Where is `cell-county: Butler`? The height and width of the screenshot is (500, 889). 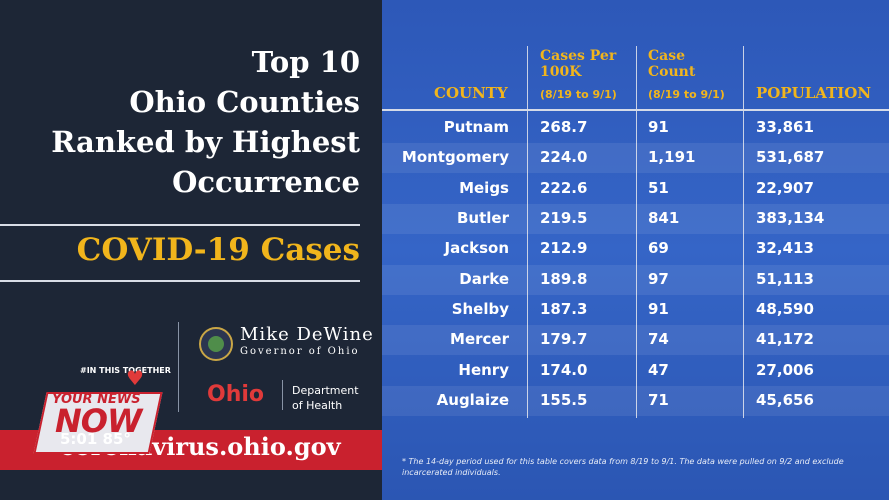
cell-county: Butler is located at coordinates (483, 218).